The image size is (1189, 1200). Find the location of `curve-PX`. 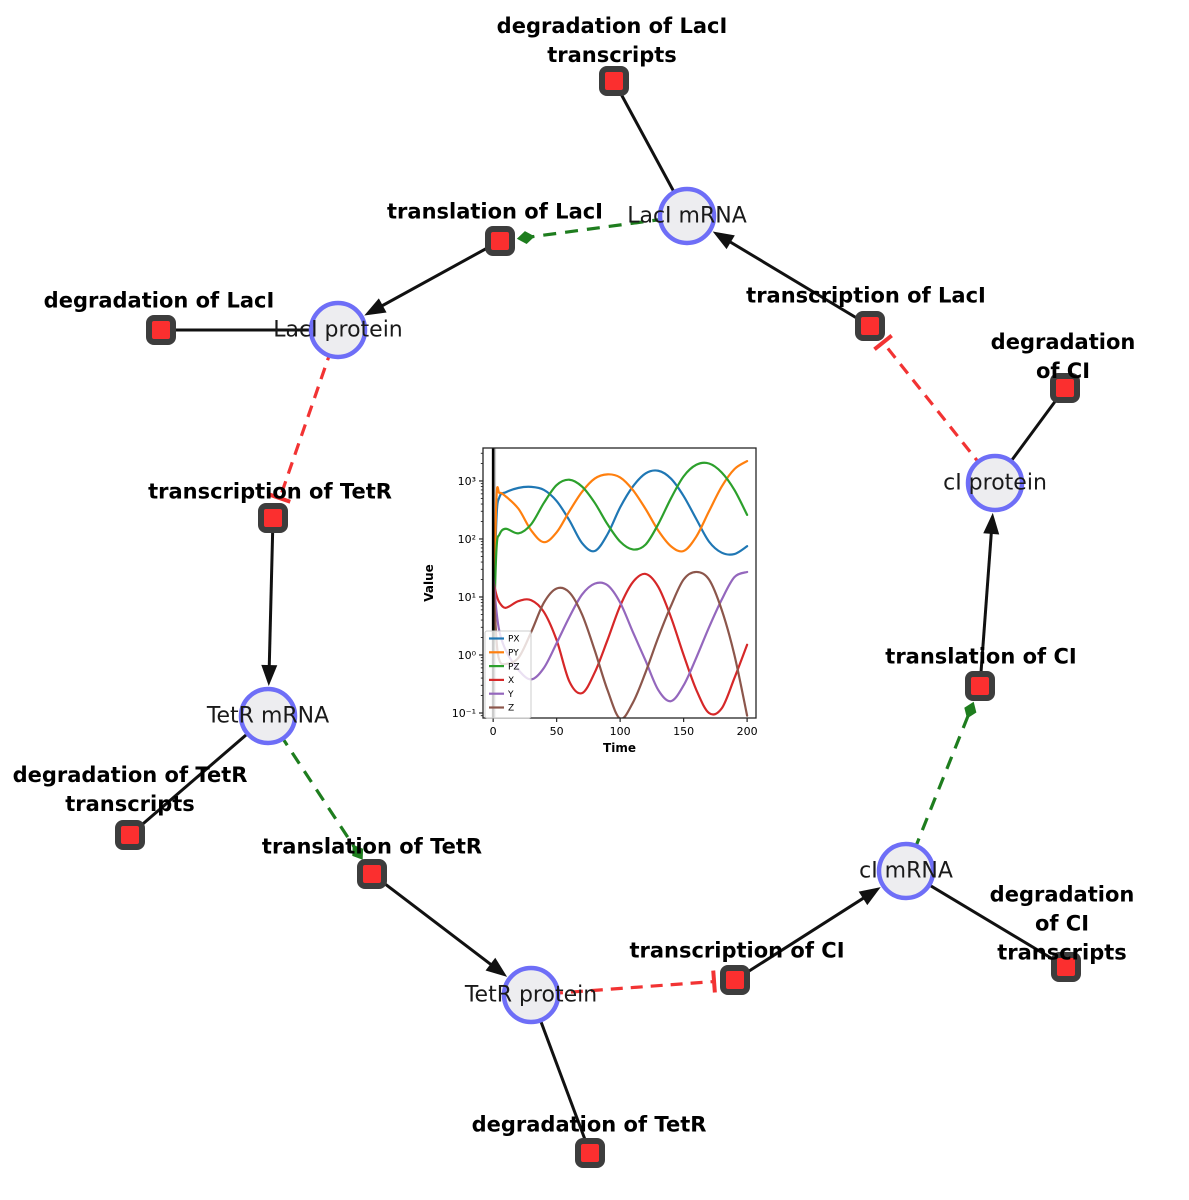

curve-PX is located at coordinates (620, 557).